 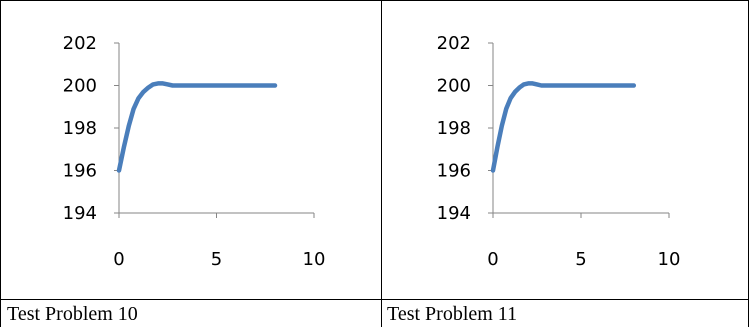 I want to click on caption-test-problem-11: Test Problem 11, so click(x=452, y=314).